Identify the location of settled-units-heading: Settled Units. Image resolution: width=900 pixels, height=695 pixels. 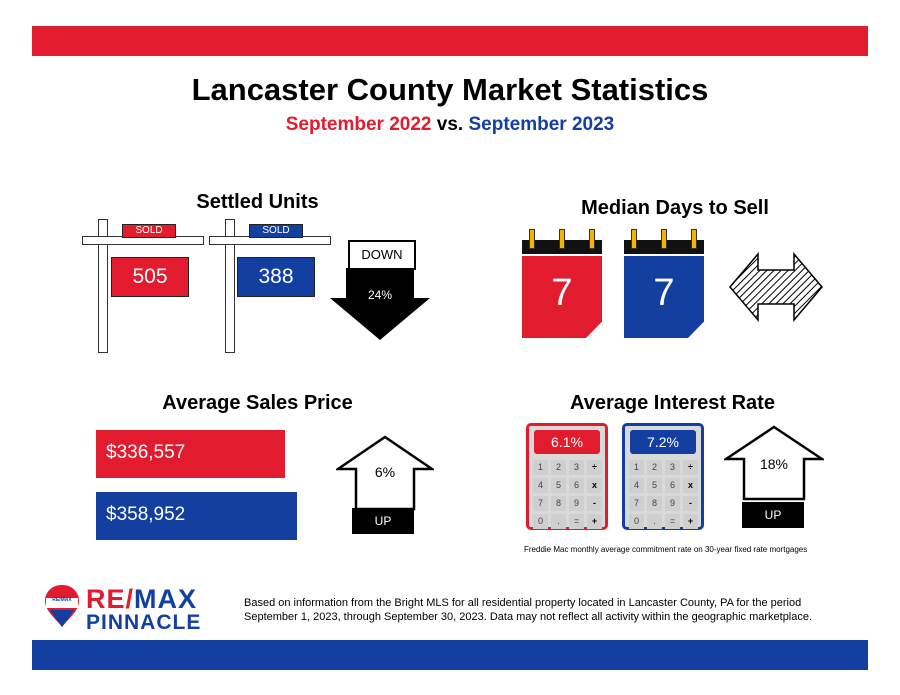
(257, 202).